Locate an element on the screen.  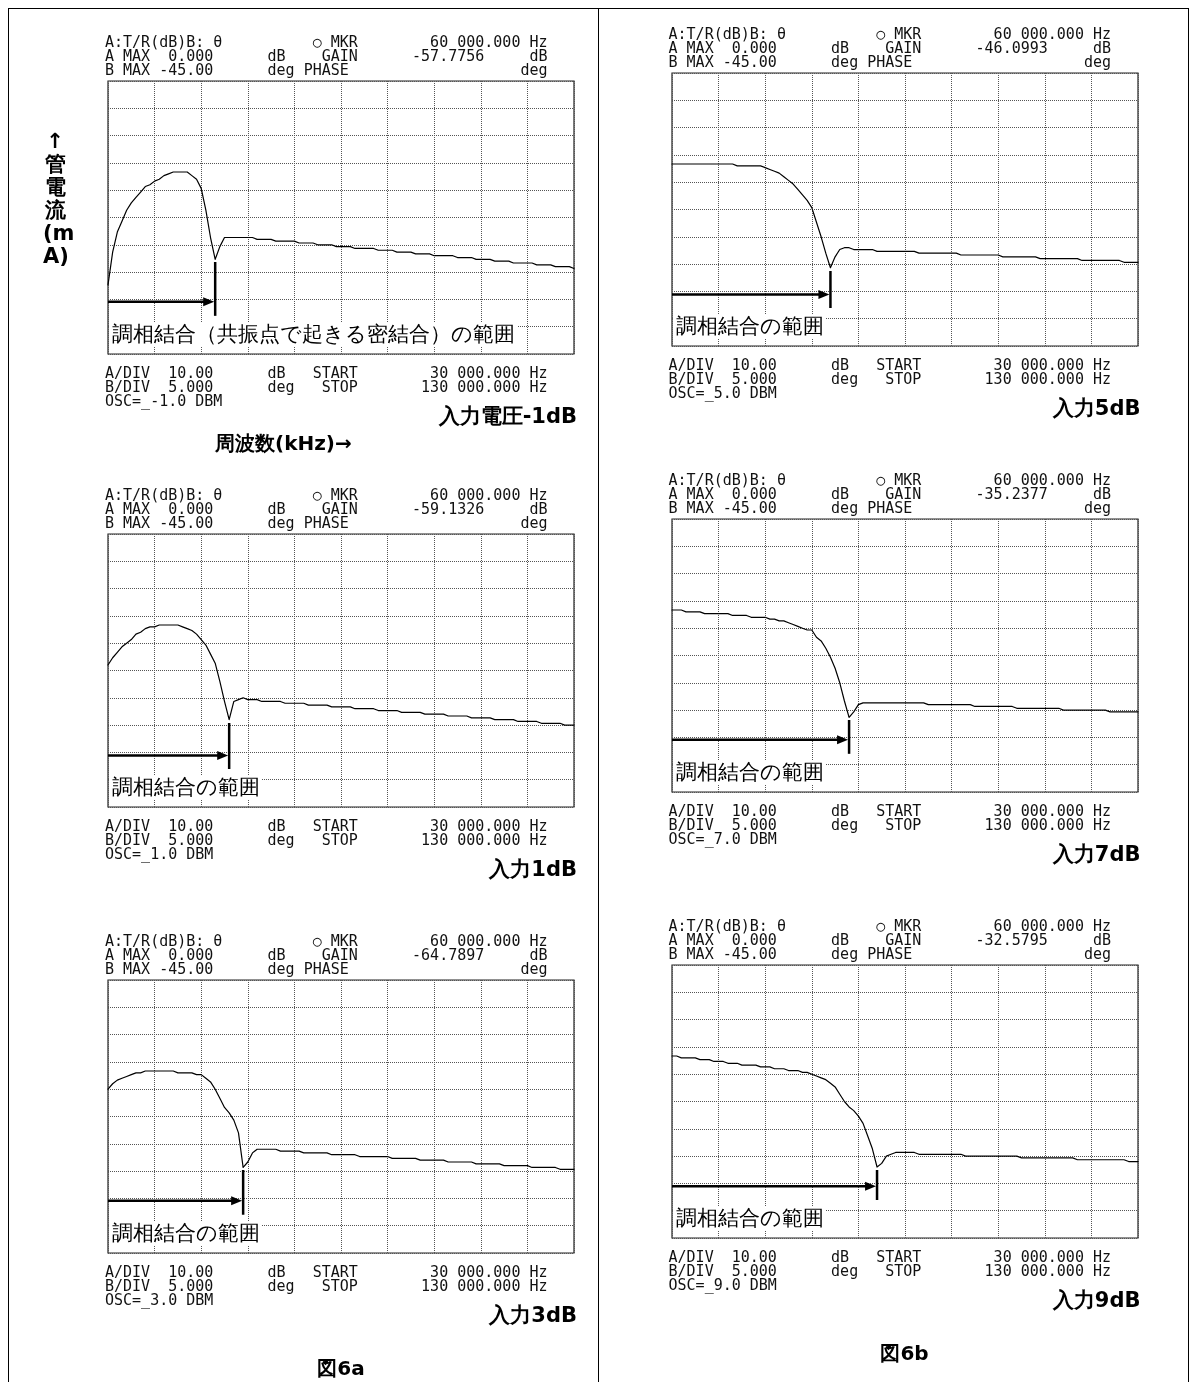
caption: 図6a is located at coordinates (341, 1368).